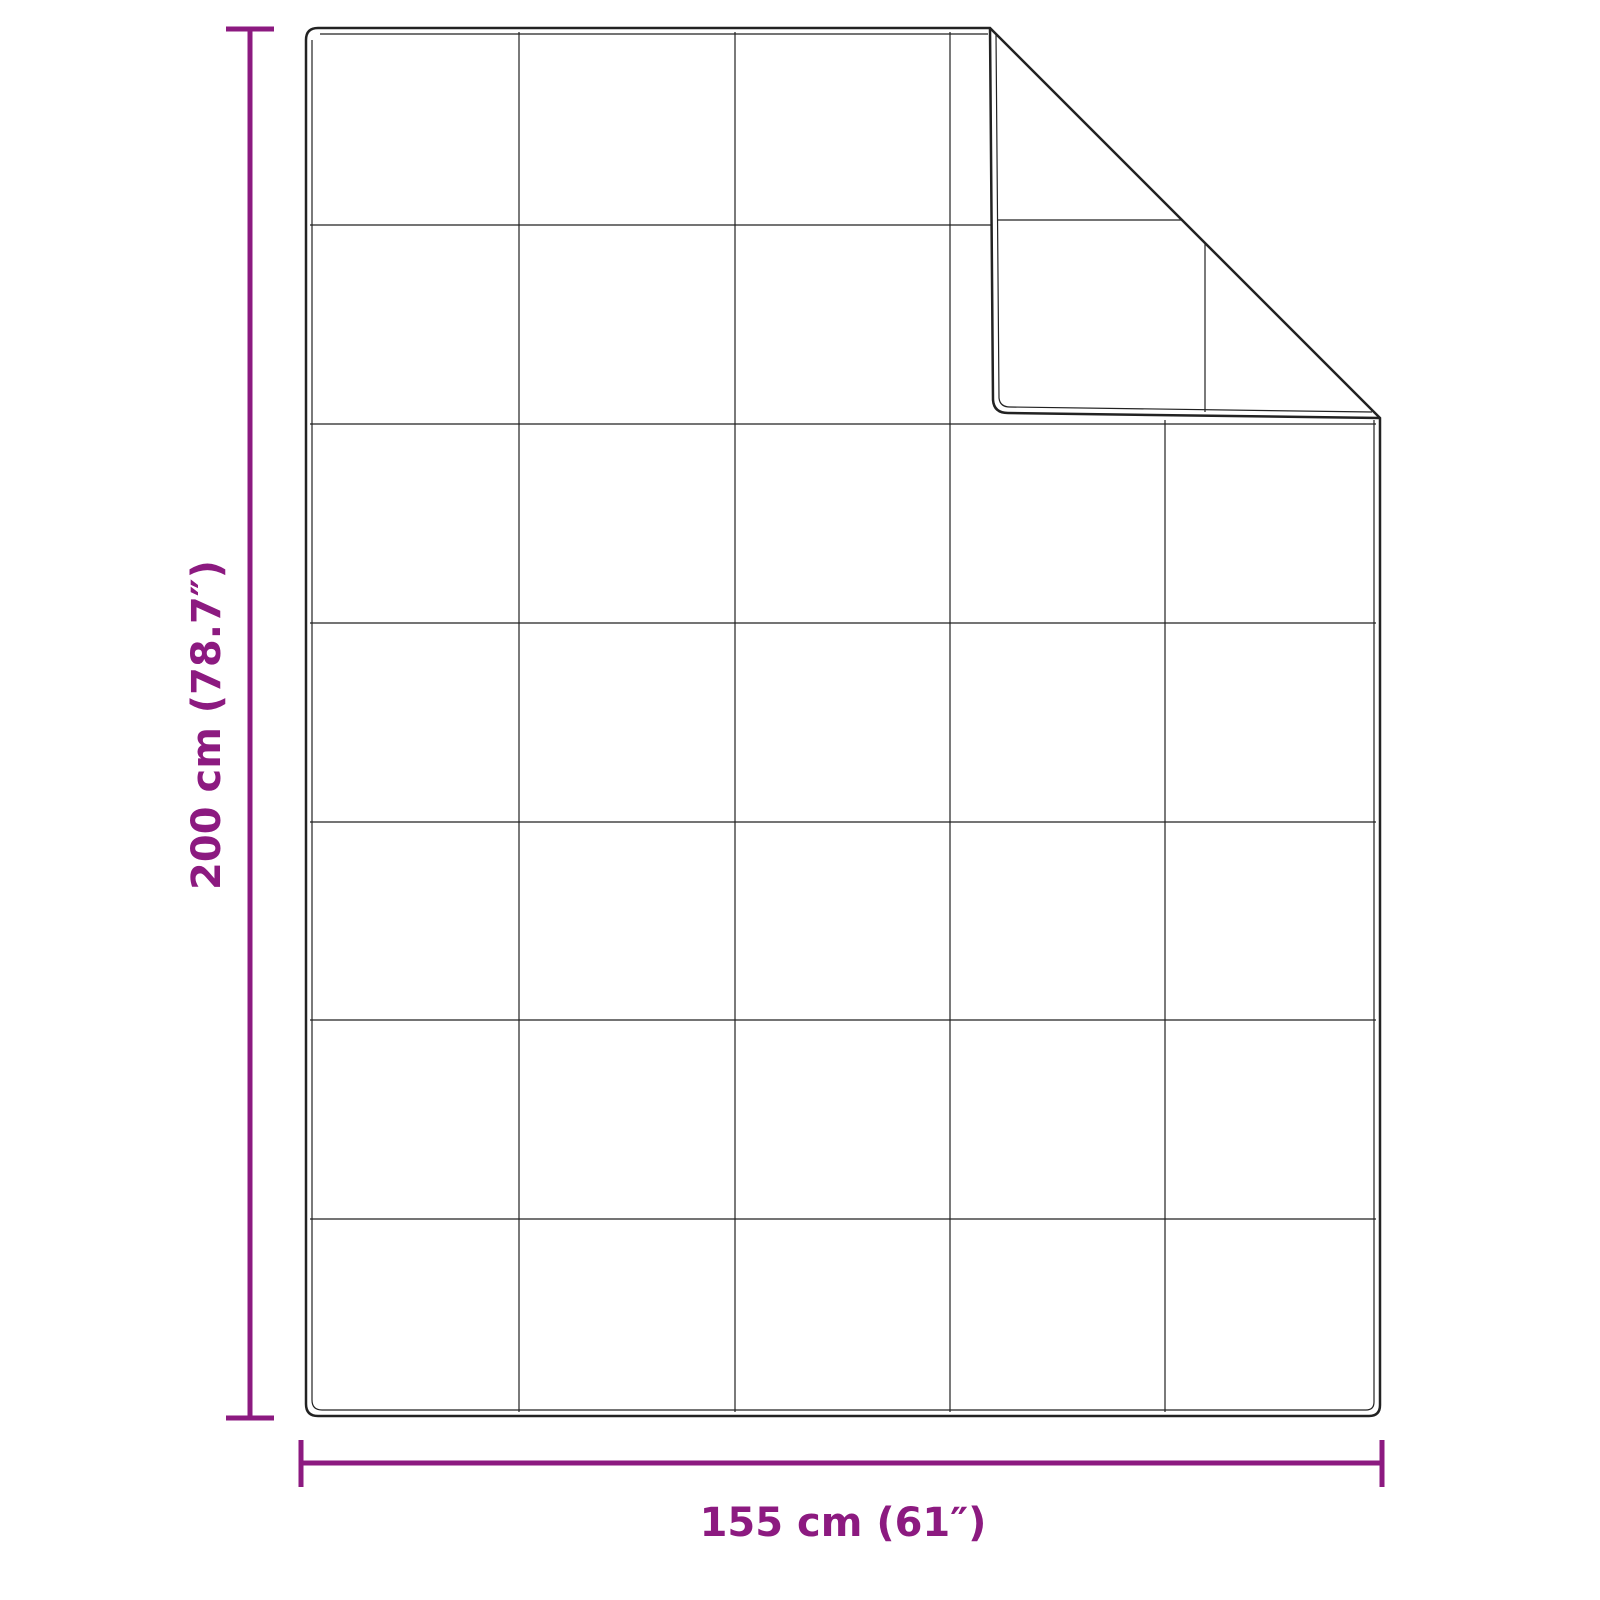 Image resolution: width=1600 pixels, height=1600 pixels. I want to click on fold-edge, so click(1184, 223).